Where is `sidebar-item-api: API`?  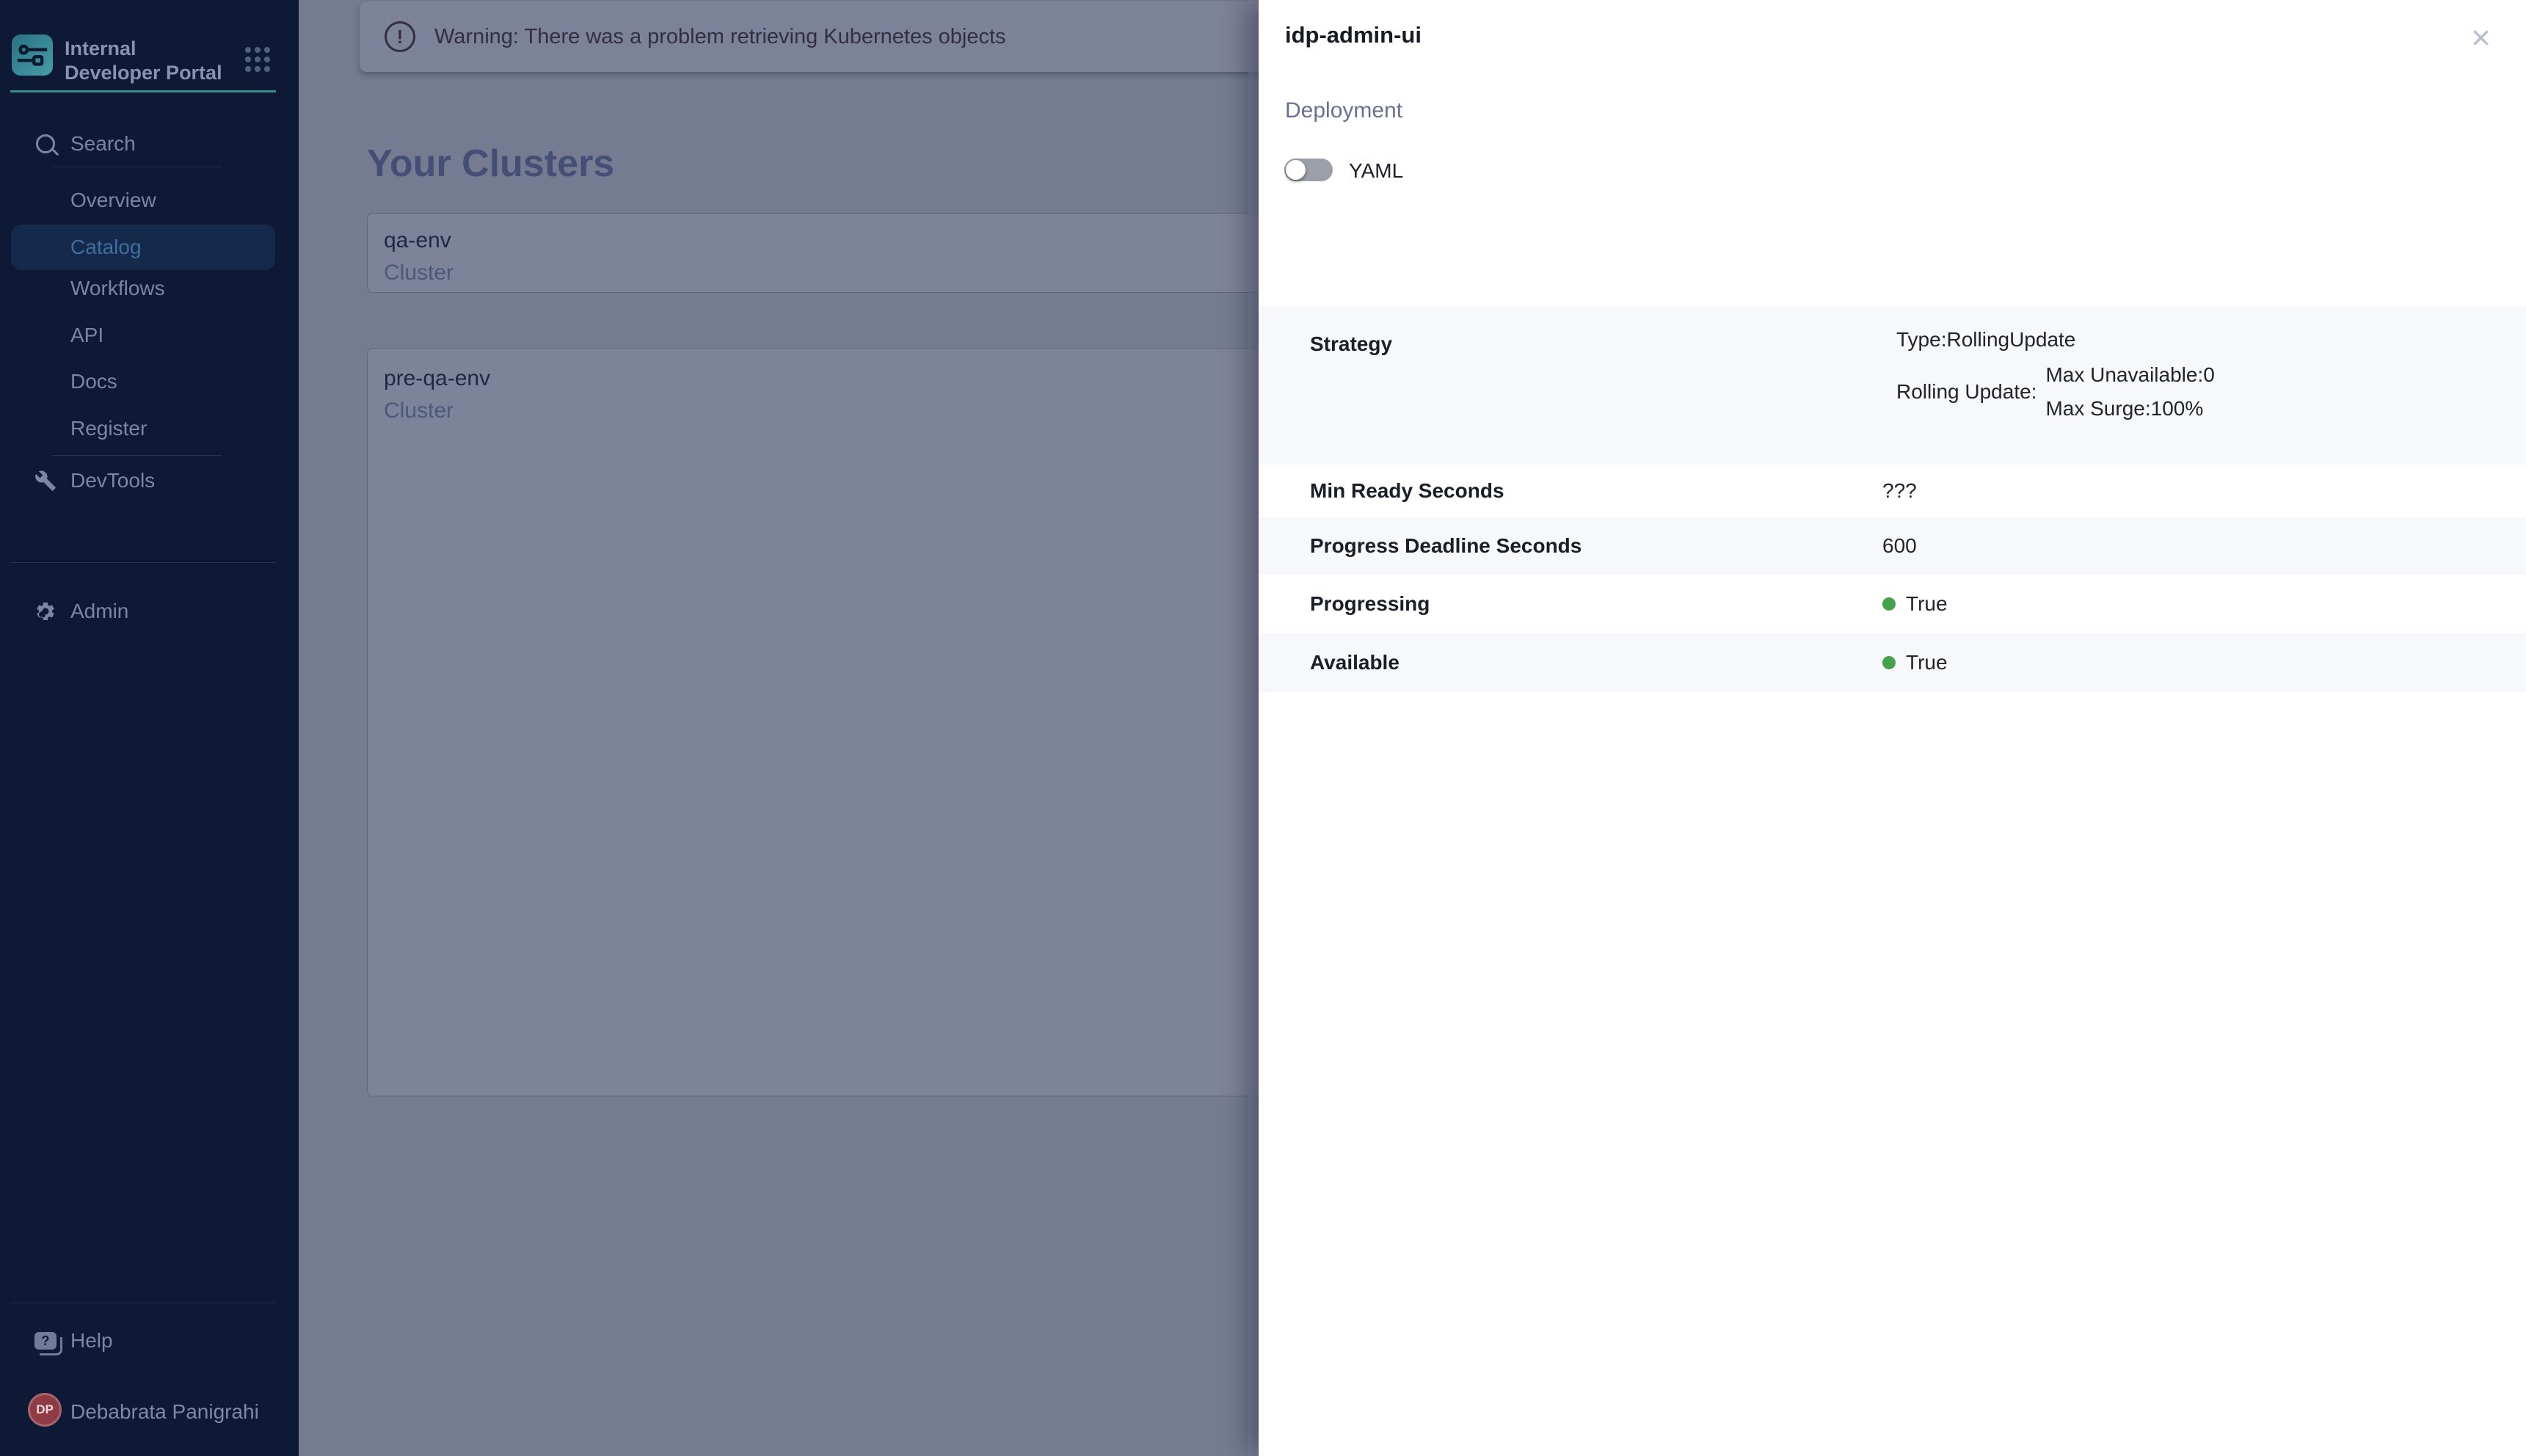
sidebar-item-api: API is located at coordinates (149, 335).